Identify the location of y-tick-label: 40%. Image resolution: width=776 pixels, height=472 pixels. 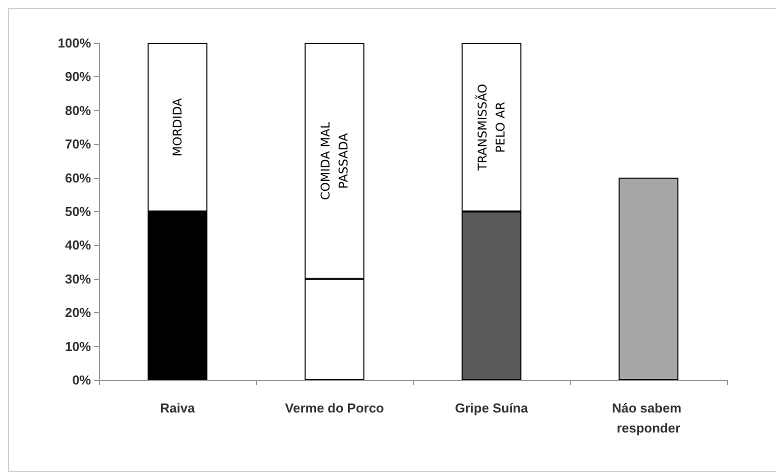
(78, 245).